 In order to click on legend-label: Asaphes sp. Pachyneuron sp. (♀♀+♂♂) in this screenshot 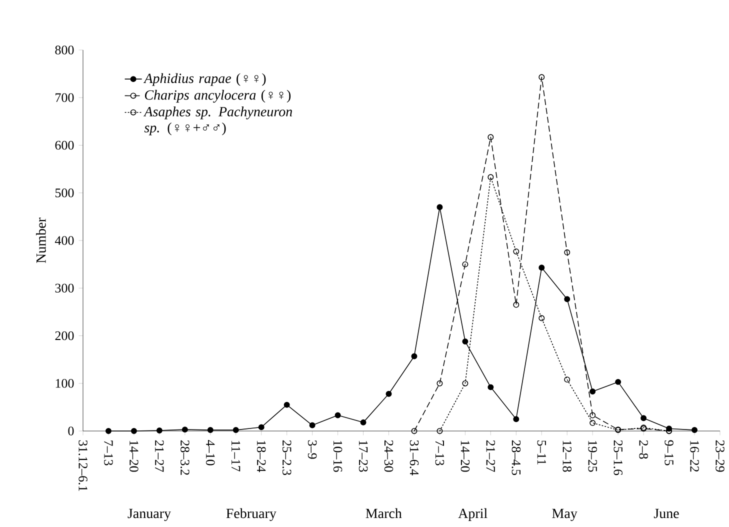, I will do `click(217, 121)`.